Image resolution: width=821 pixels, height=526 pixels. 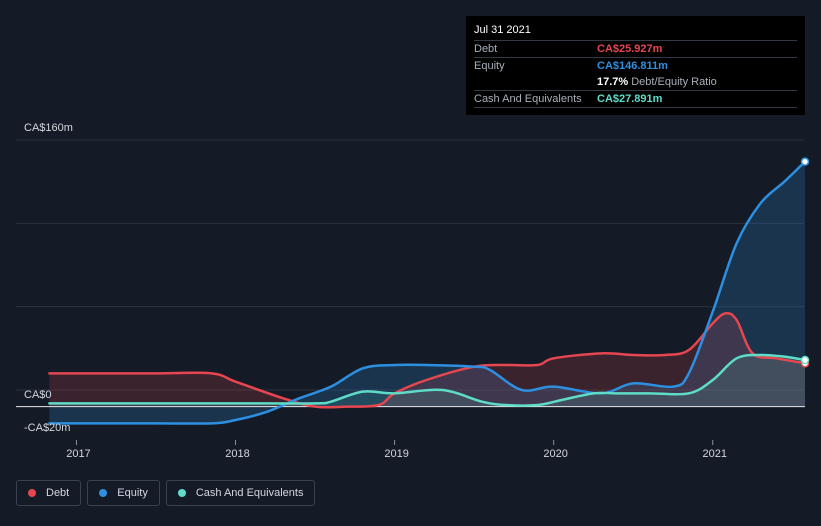 I want to click on line-cash, so click(x=427, y=380).